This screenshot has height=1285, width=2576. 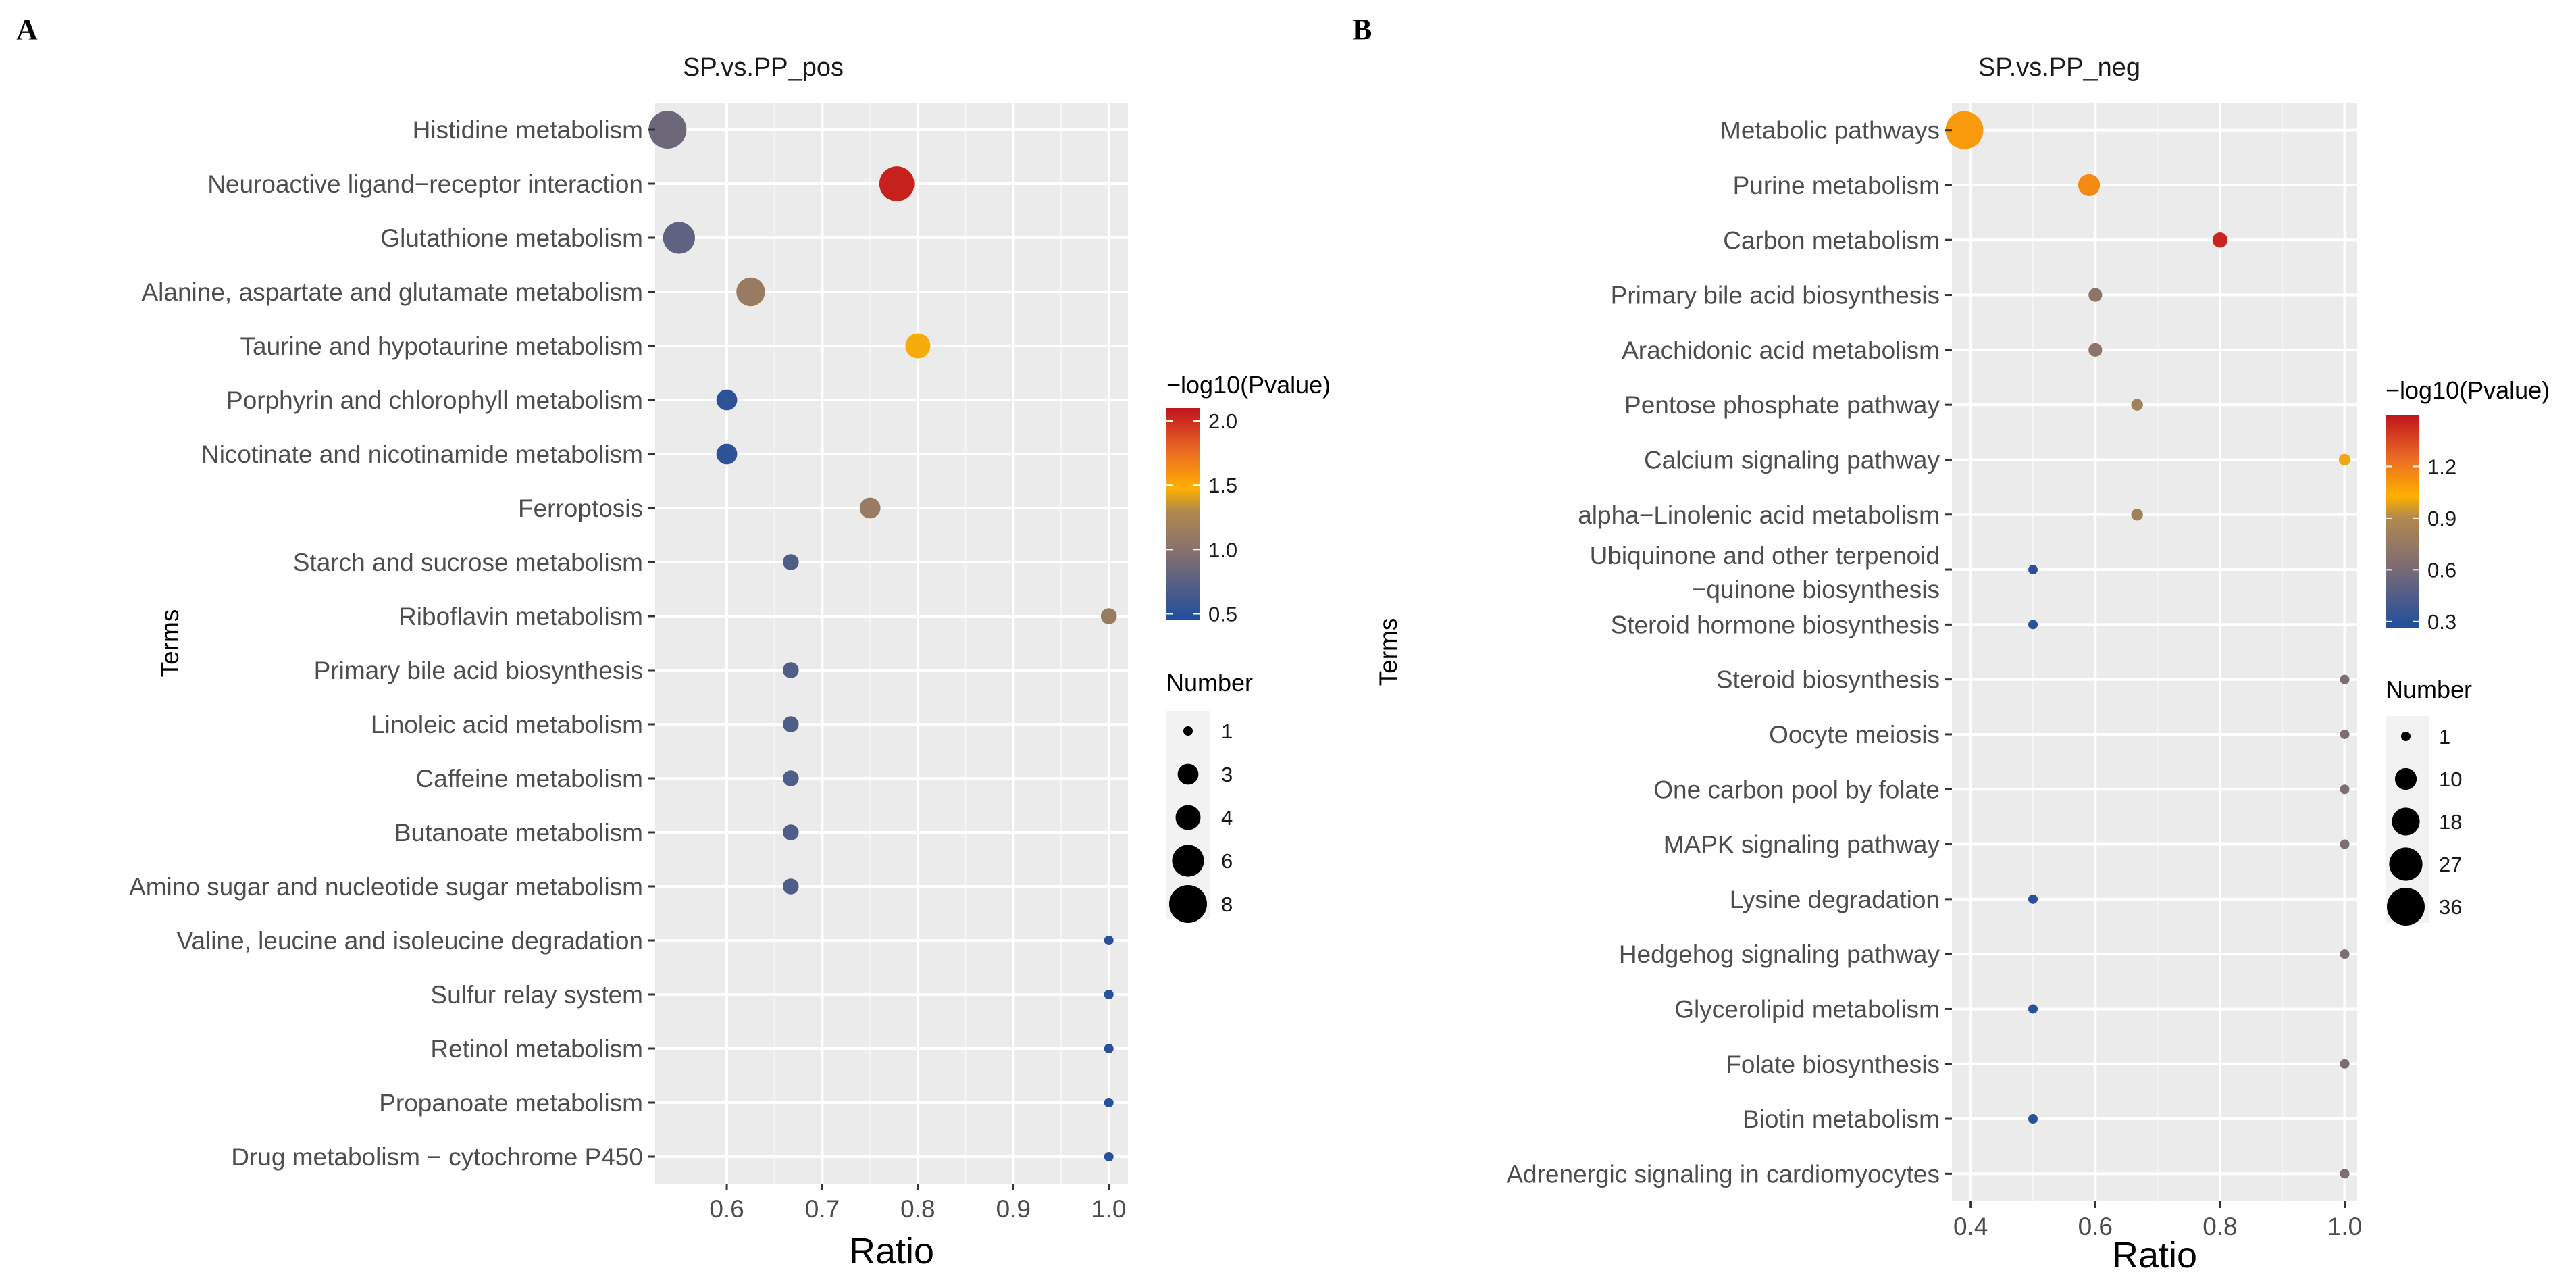 What do you see at coordinates (1792, 460) in the screenshot?
I see `y-tick-label: Calcium signaling pathway` at bounding box center [1792, 460].